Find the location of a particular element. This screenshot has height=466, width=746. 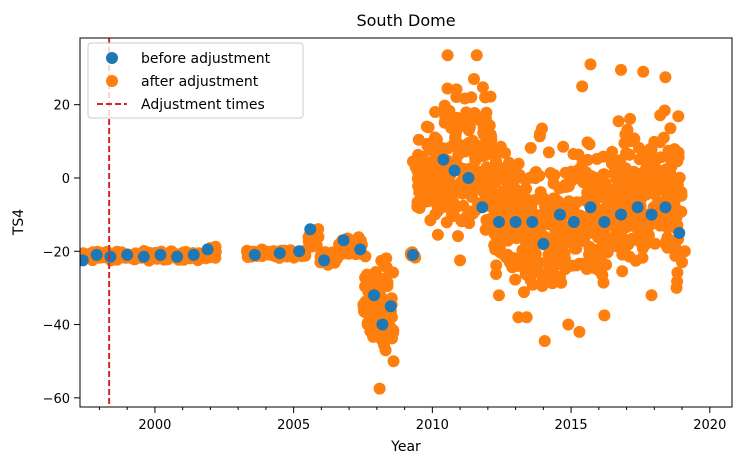

x-tick-label: 2005 is located at coordinates (293, 425).